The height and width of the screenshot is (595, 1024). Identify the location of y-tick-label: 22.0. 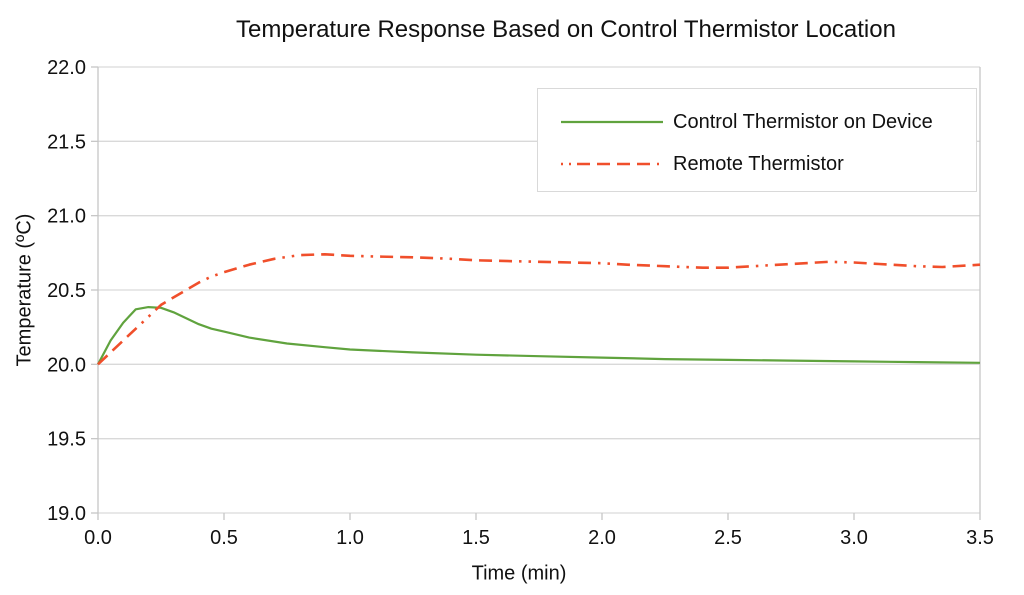
(66, 68).